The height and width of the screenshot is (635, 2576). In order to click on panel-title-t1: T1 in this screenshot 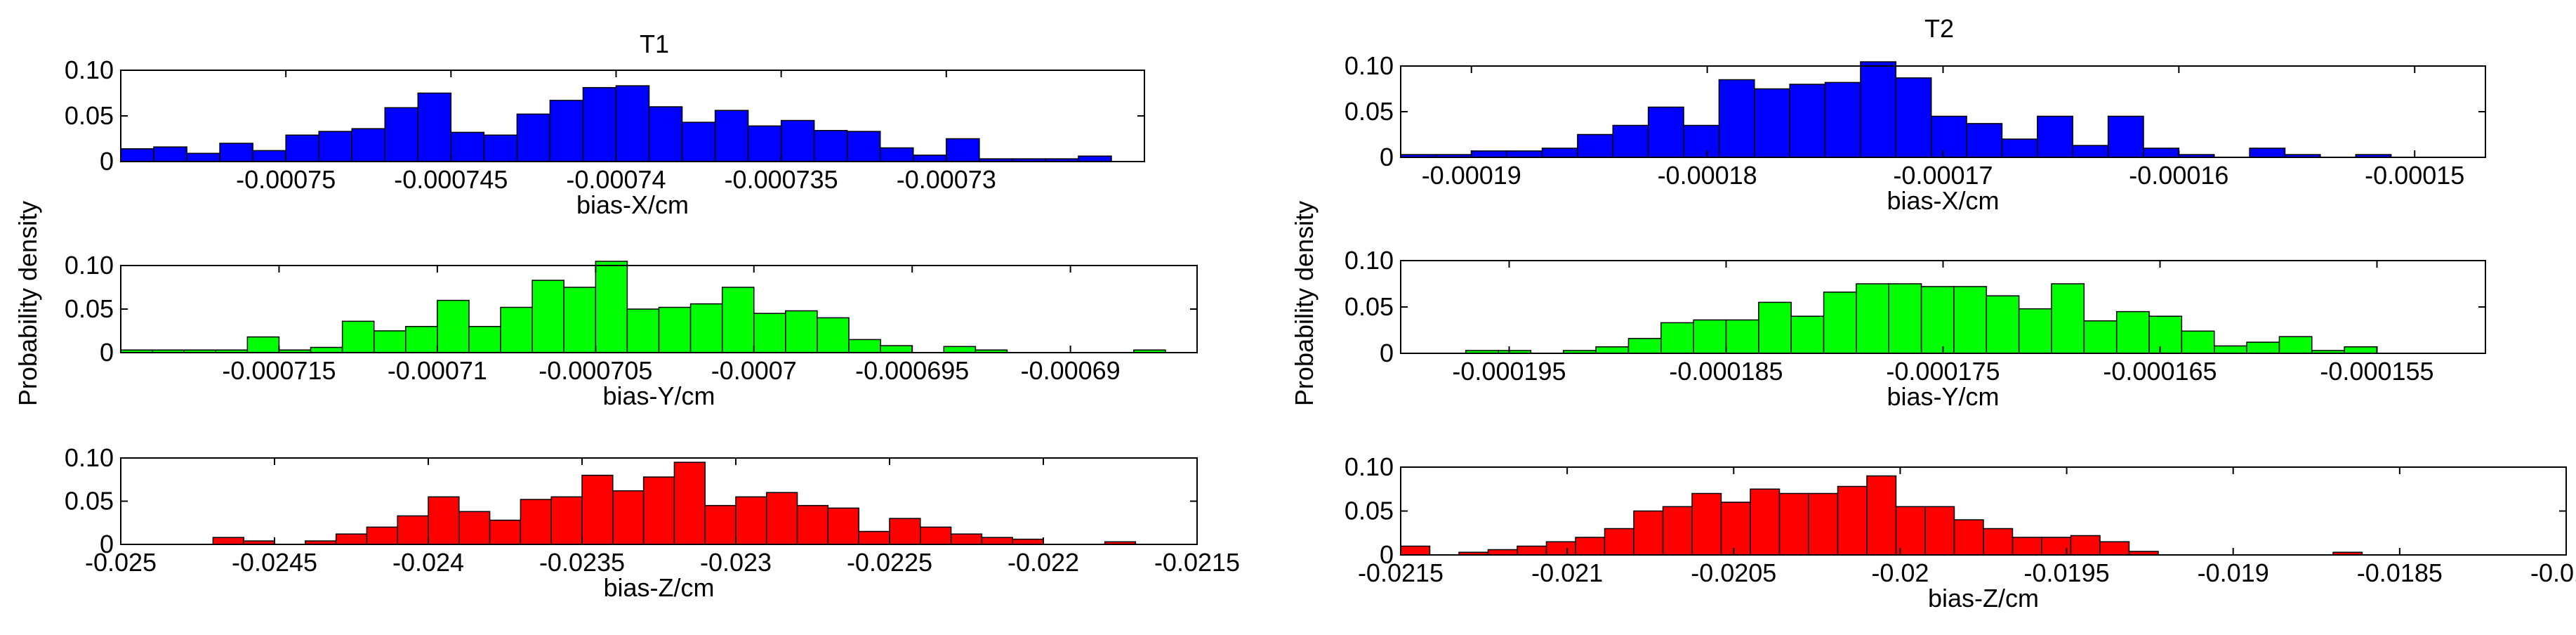, I will do `click(654, 44)`.